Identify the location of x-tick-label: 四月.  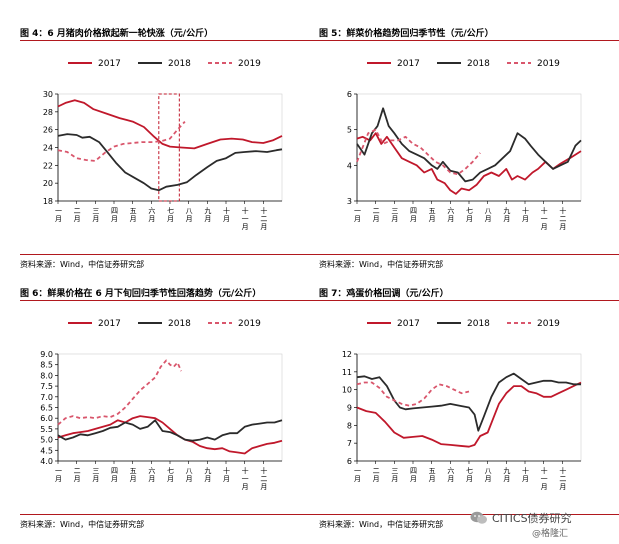
(413, 475).